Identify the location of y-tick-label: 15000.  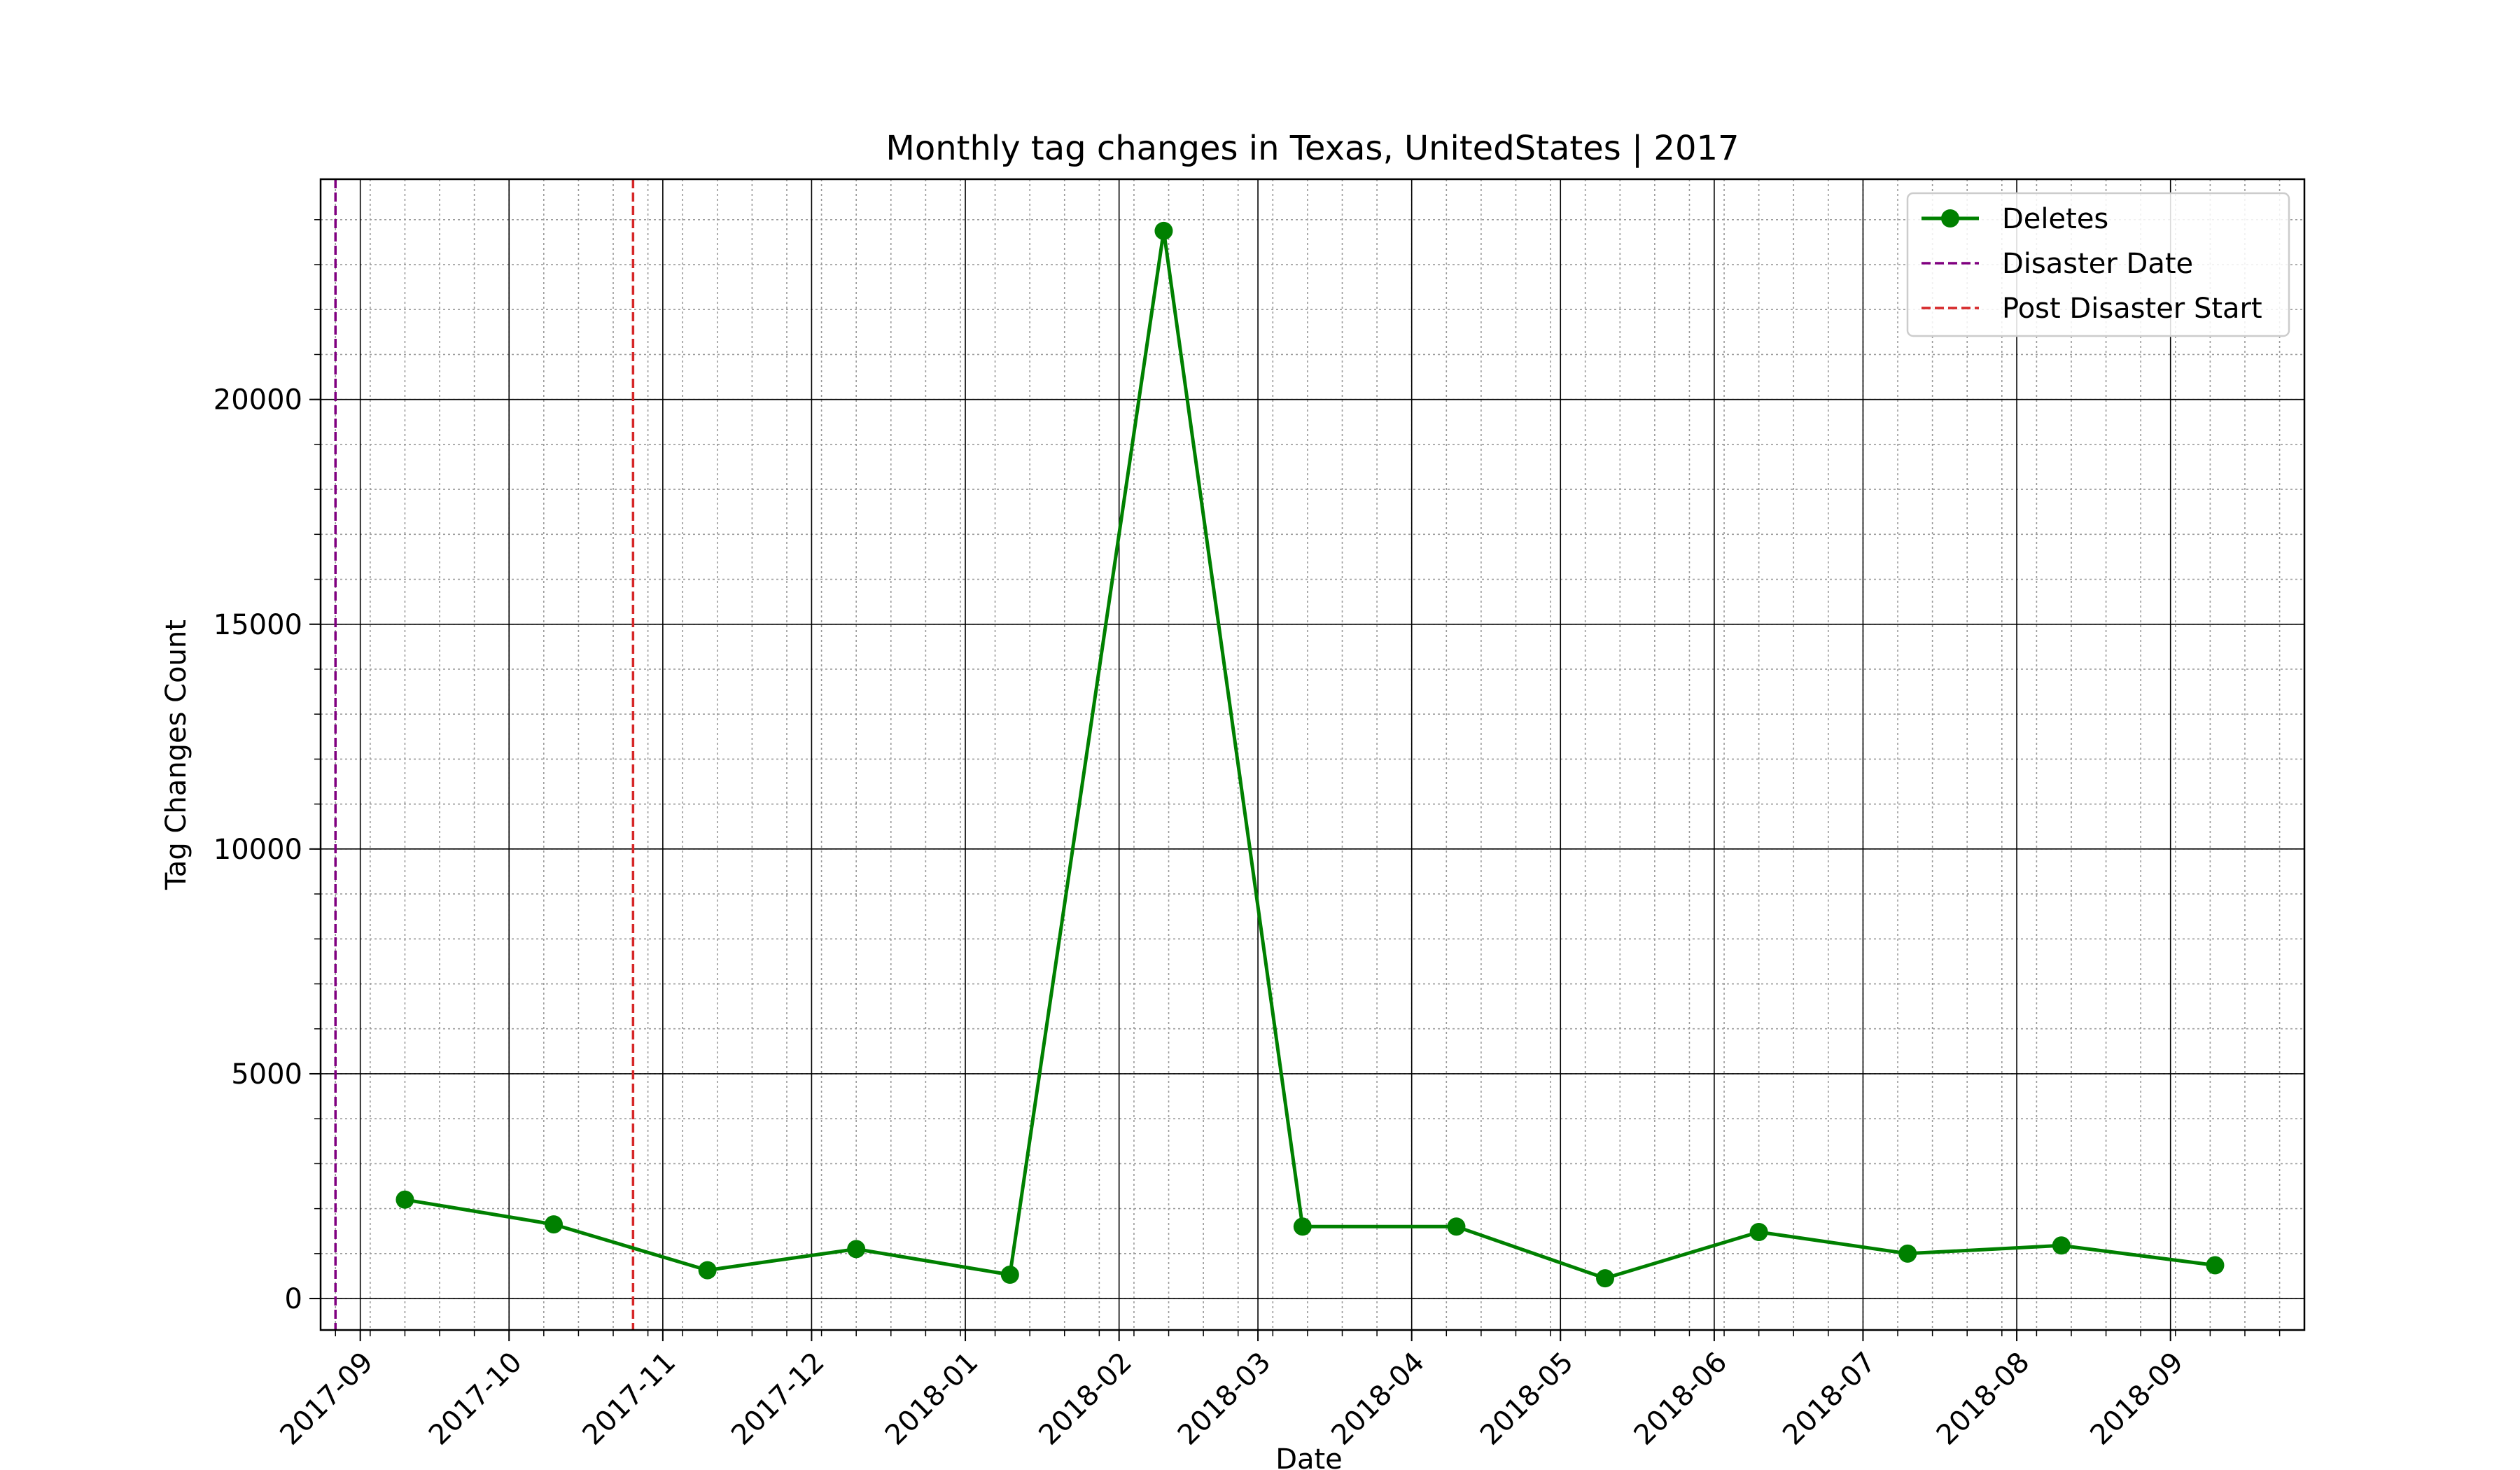
(258, 625).